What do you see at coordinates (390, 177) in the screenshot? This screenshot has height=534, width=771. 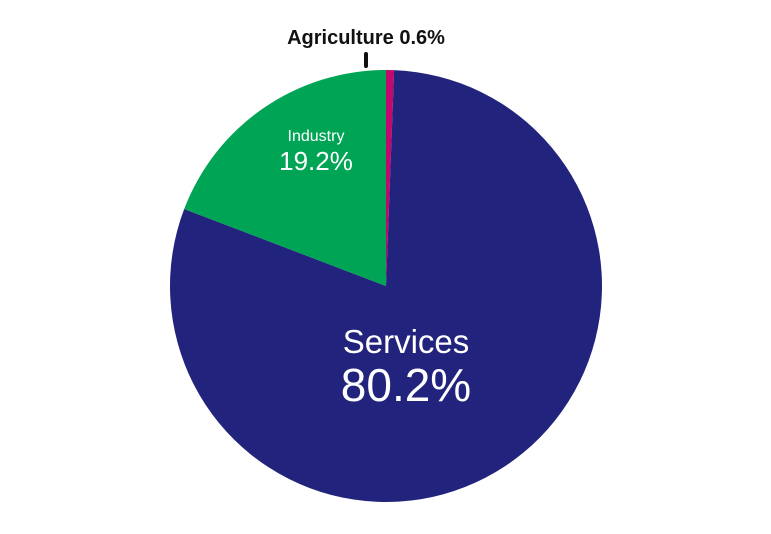 I see `pie-slice-agriculture` at bounding box center [390, 177].